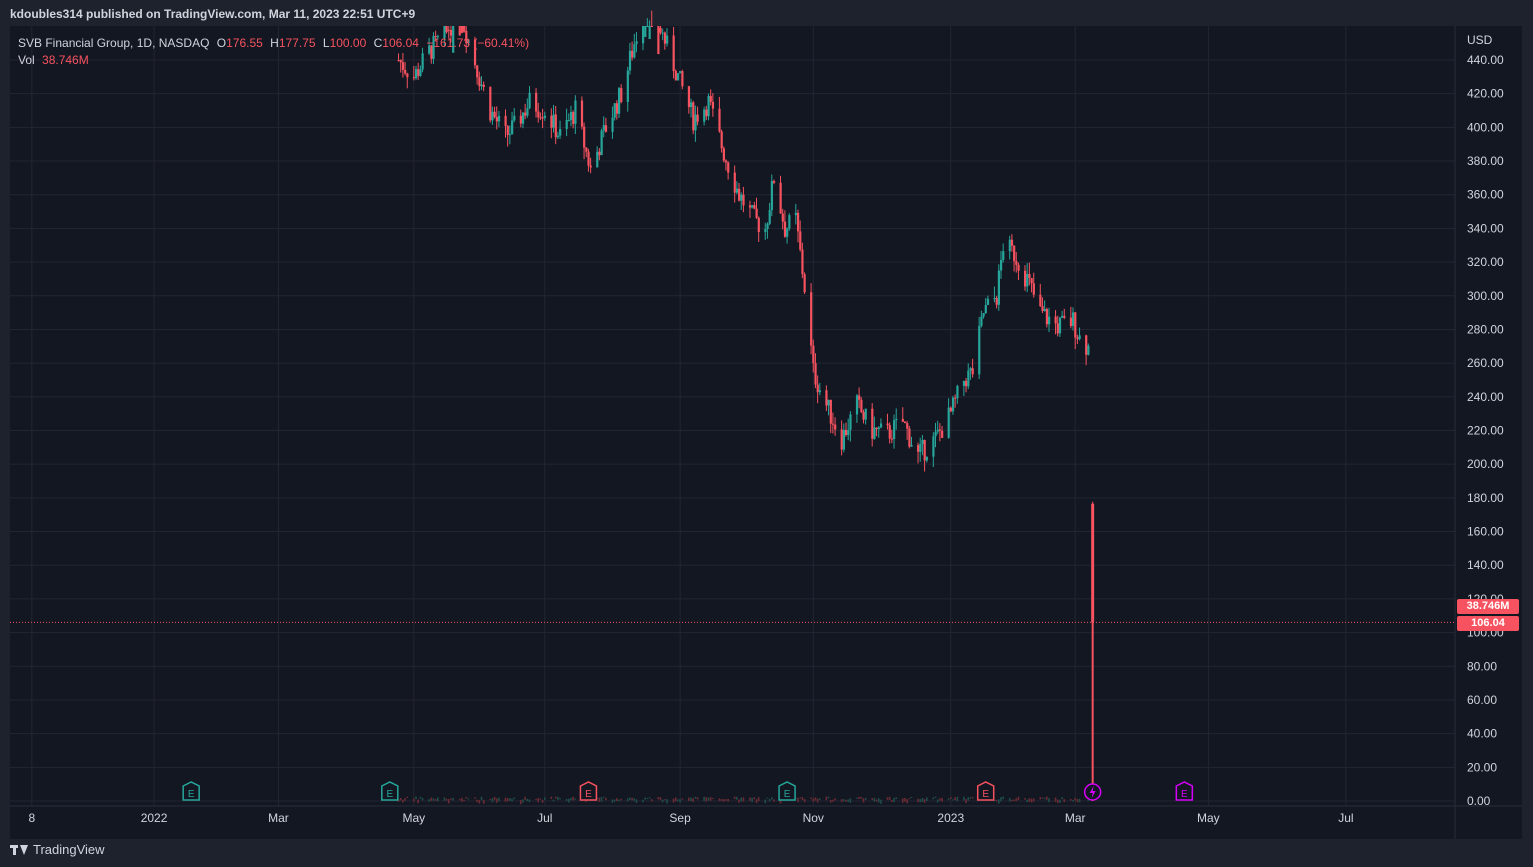 The width and height of the screenshot is (1533, 867). What do you see at coordinates (1485, 161) in the screenshot?
I see `y-tick-label: 380.00` at bounding box center [1485, 161].